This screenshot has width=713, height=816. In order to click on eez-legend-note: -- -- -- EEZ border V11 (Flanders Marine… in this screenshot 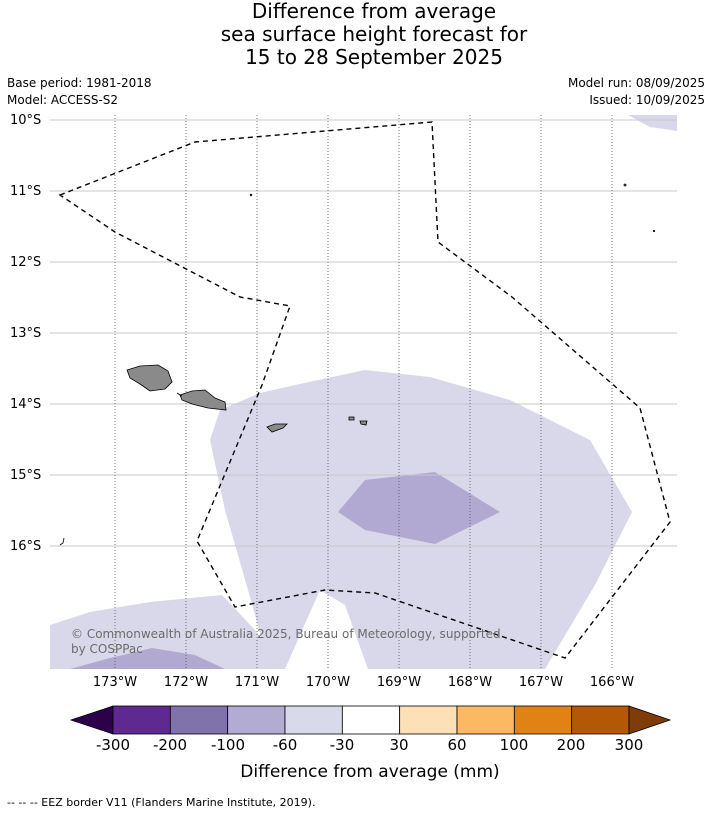, I will do `click(161, 802)`.